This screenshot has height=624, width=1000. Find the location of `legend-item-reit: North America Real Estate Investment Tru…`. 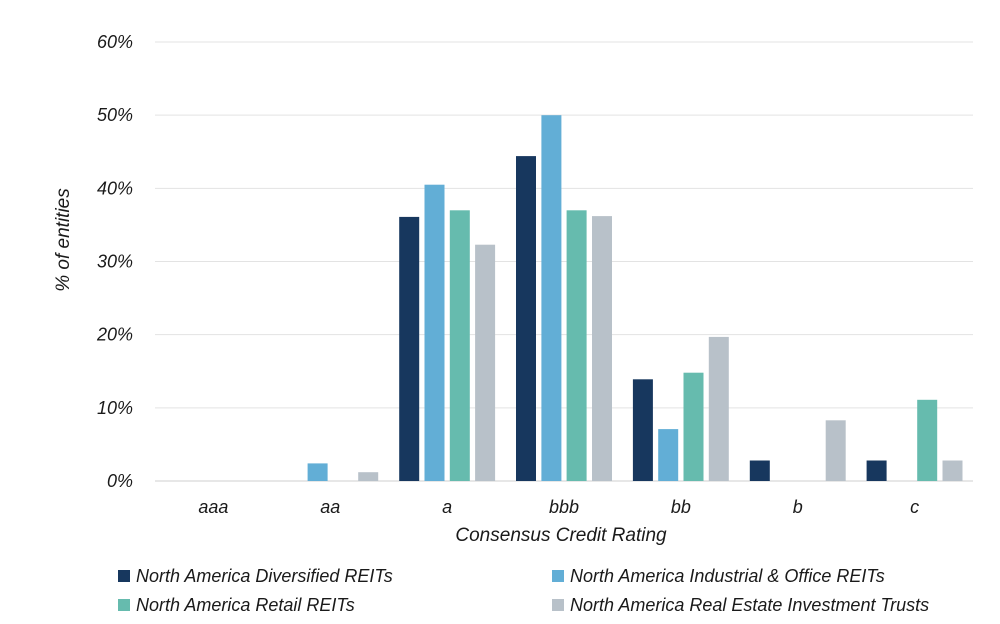

legend-item-reit: North America Real Estate Investment Tru… is located at coordinates (770, 605).